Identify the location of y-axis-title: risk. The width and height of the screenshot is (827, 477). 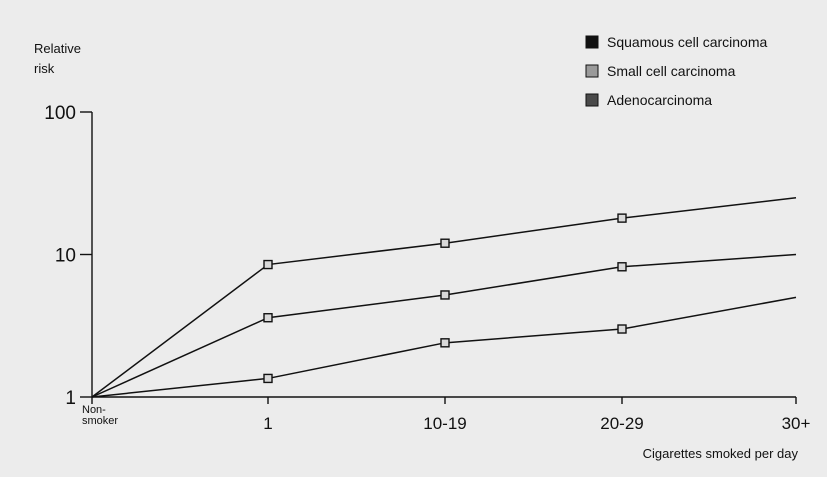
(44, 68).